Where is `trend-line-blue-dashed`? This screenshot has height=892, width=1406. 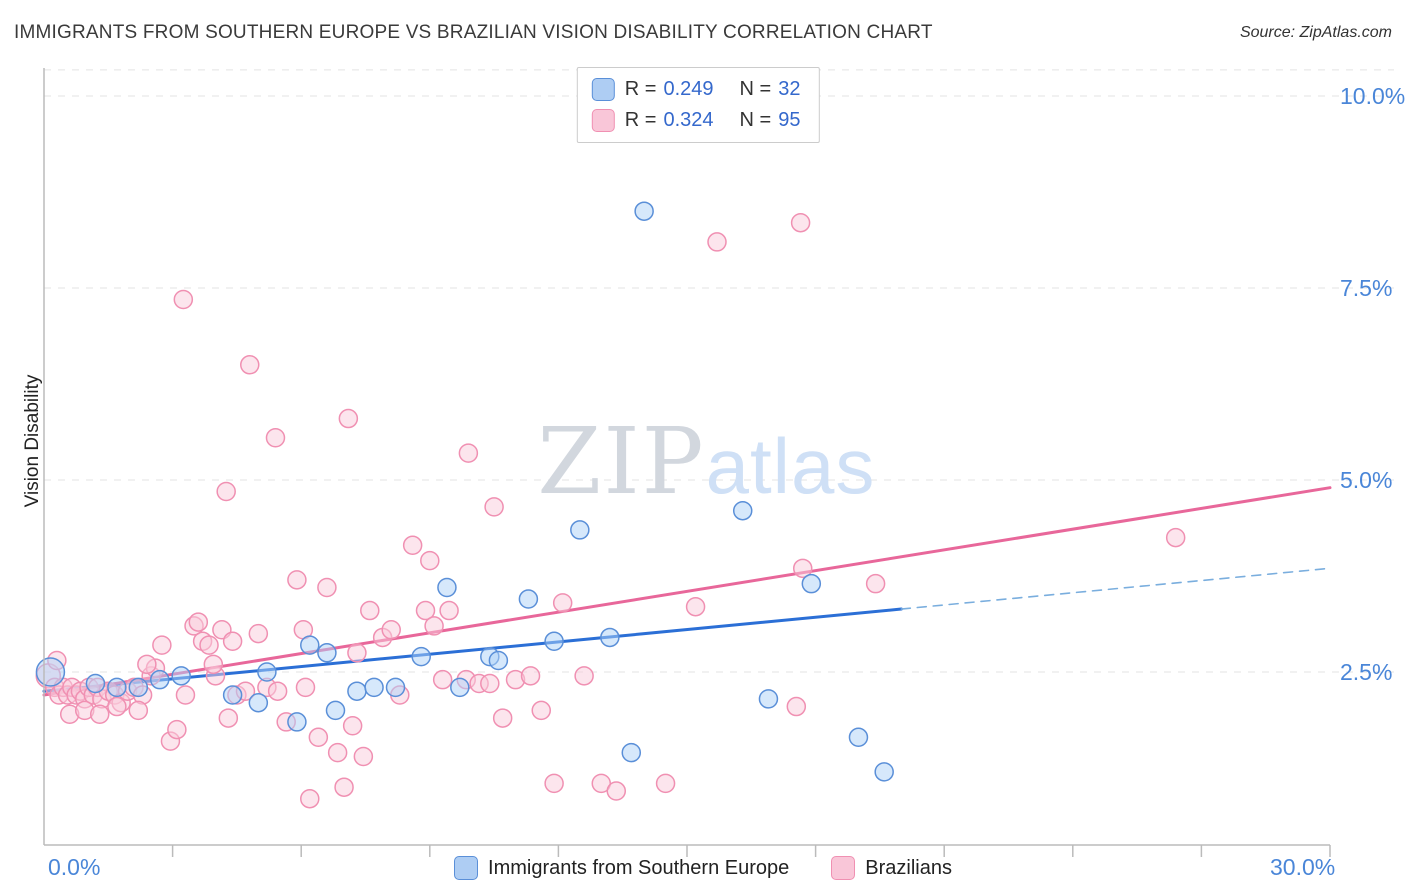 trend-line-blue-dashed is located at coordinates (1115, 588).